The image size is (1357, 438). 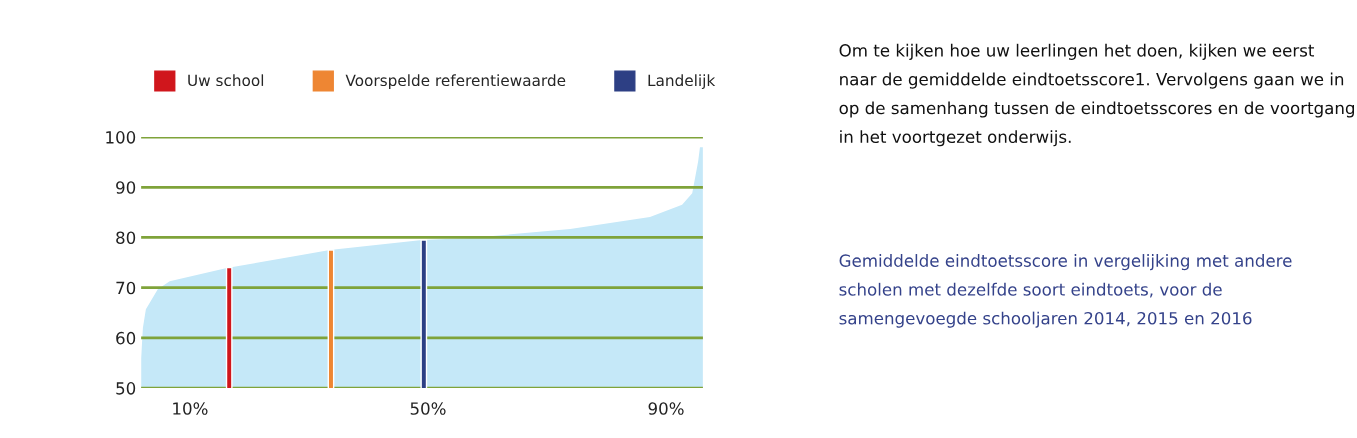 What do you see at coordinates (226, 80) in the screenshot?
I see `legend-label: Uw school` at bounding box center [226, 80].